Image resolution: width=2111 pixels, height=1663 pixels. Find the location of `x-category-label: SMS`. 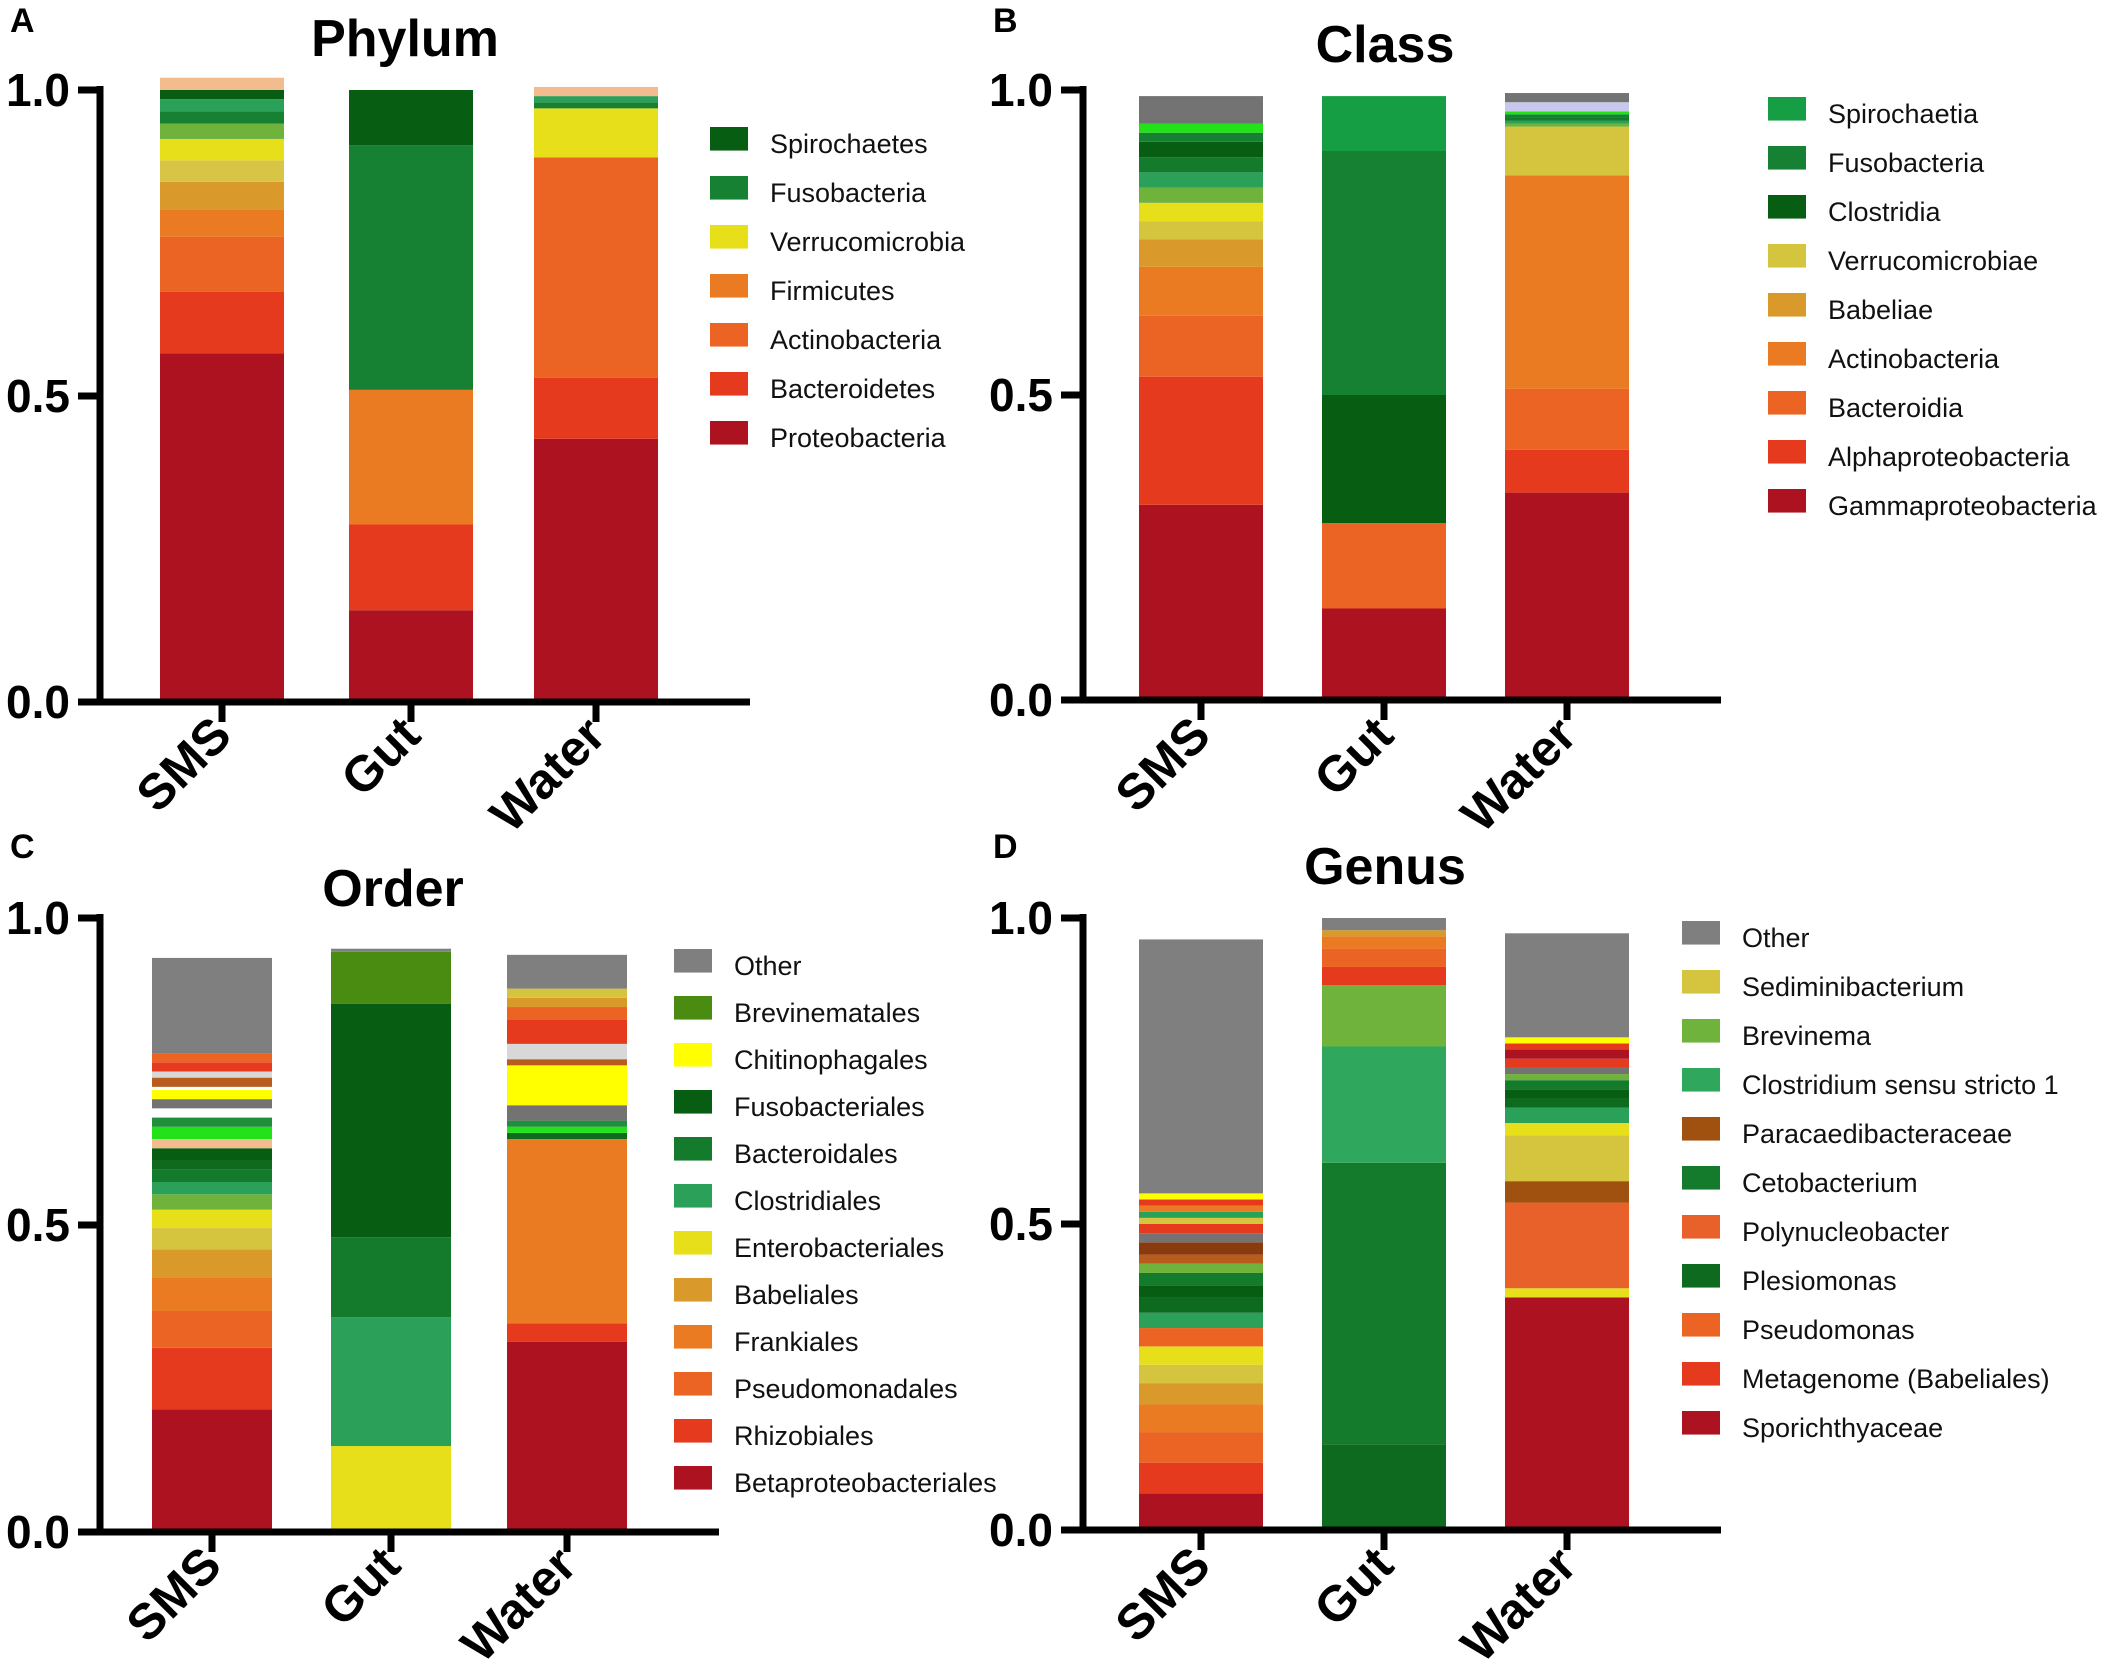

x-category-label: SMS is located at coordinates (184, 764).